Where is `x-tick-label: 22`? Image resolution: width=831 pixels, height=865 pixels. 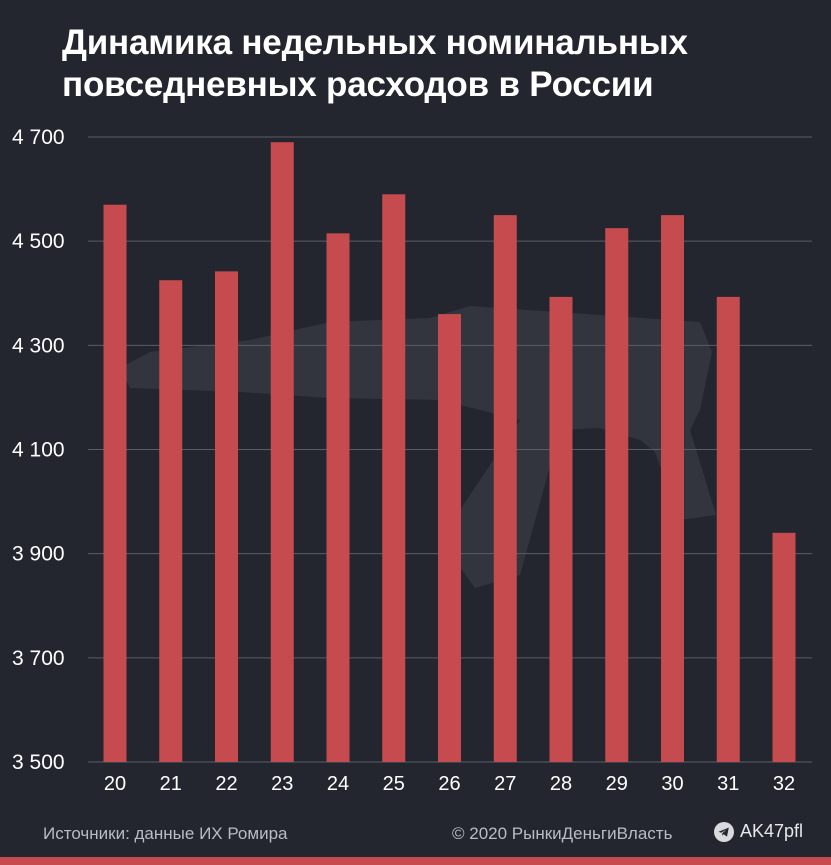 x-tick-label: 22 is located at coordinates (226, 784).